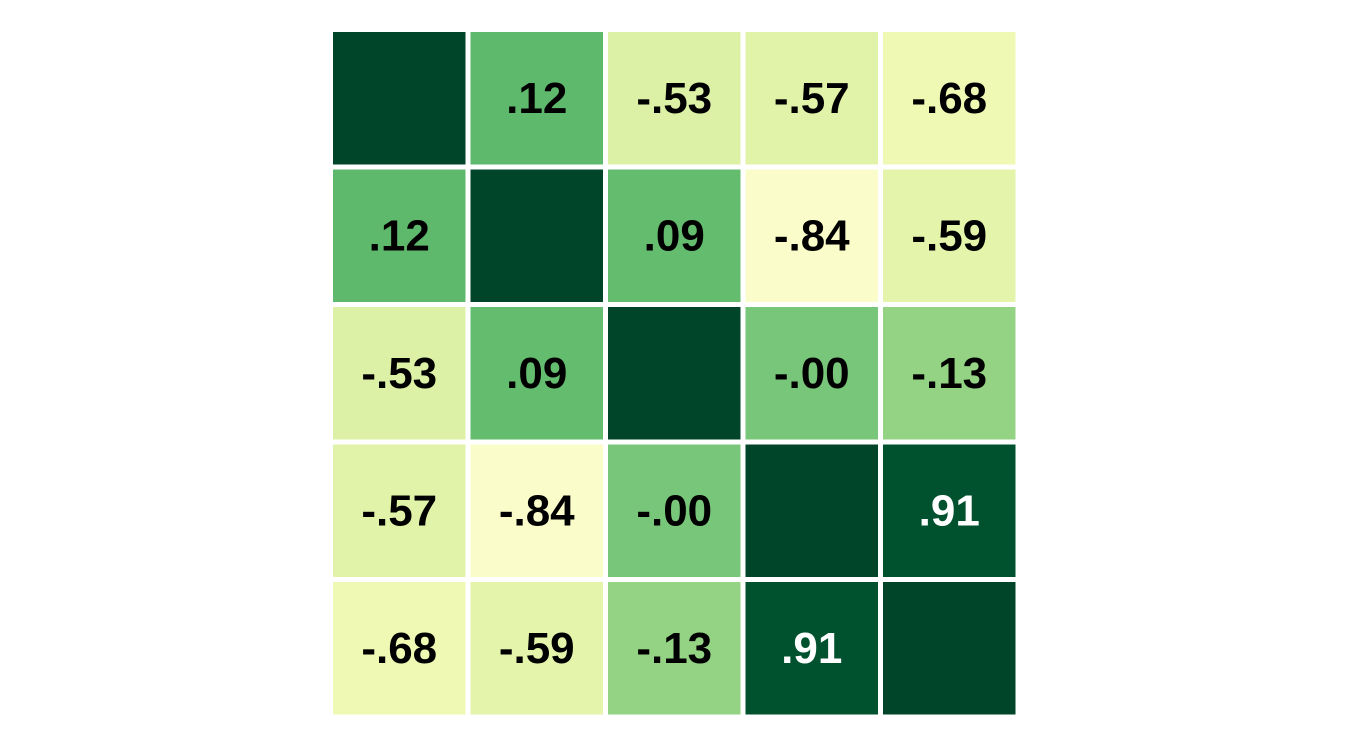 This screenshot has width=1350, height=750. I want to click on heatmap-cell-label-r2-c1: .09, so click(536, 373).